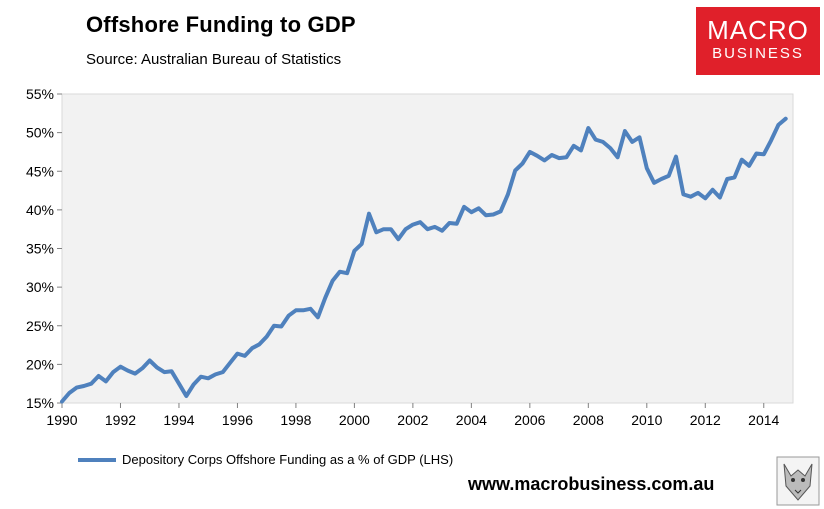  I want to click on chart-title: Offshore Funding to GDP, so click(221, 24).